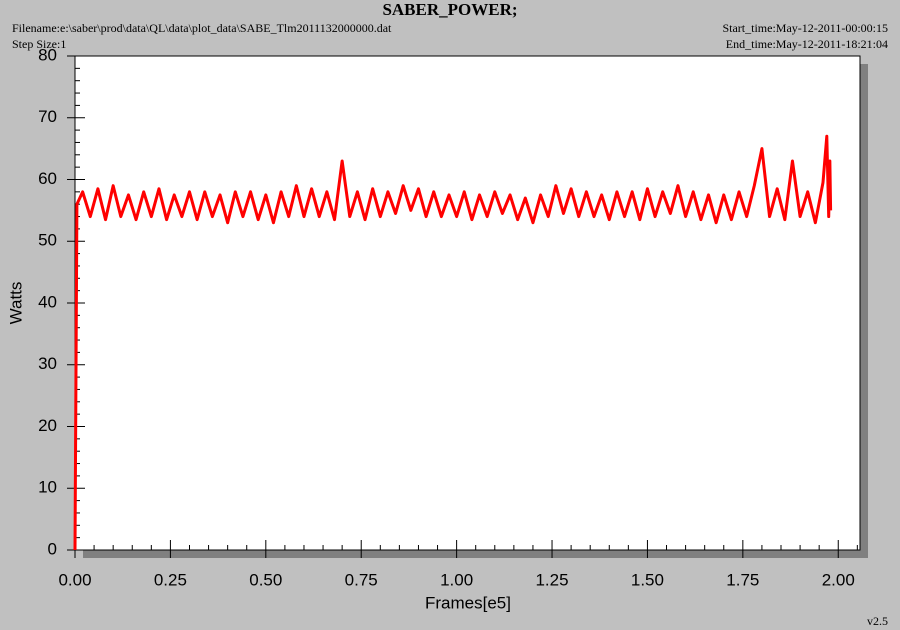 This screenshot has width=900, height=630. I want to click on x-tick-label: 1.50, so click(647, 579).